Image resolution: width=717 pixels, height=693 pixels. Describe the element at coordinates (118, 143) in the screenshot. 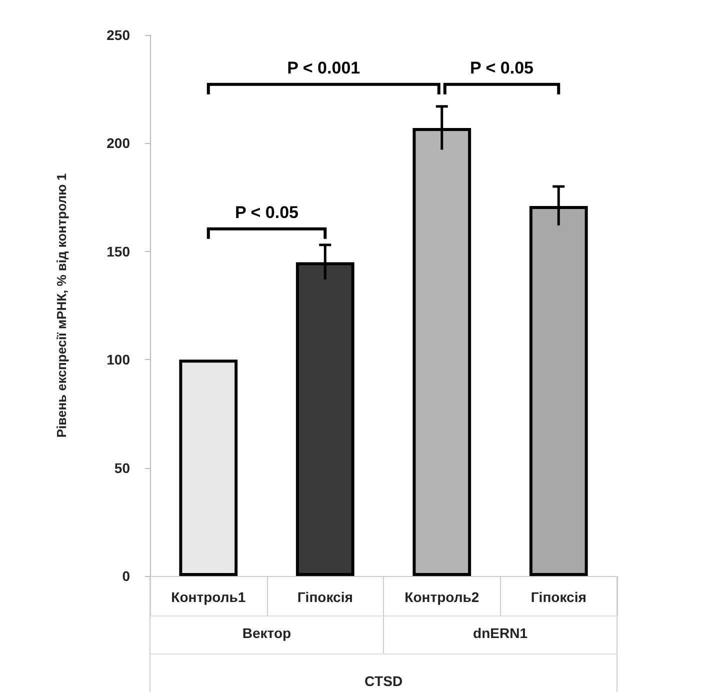

I see `y-tick-label: 200` at that location.